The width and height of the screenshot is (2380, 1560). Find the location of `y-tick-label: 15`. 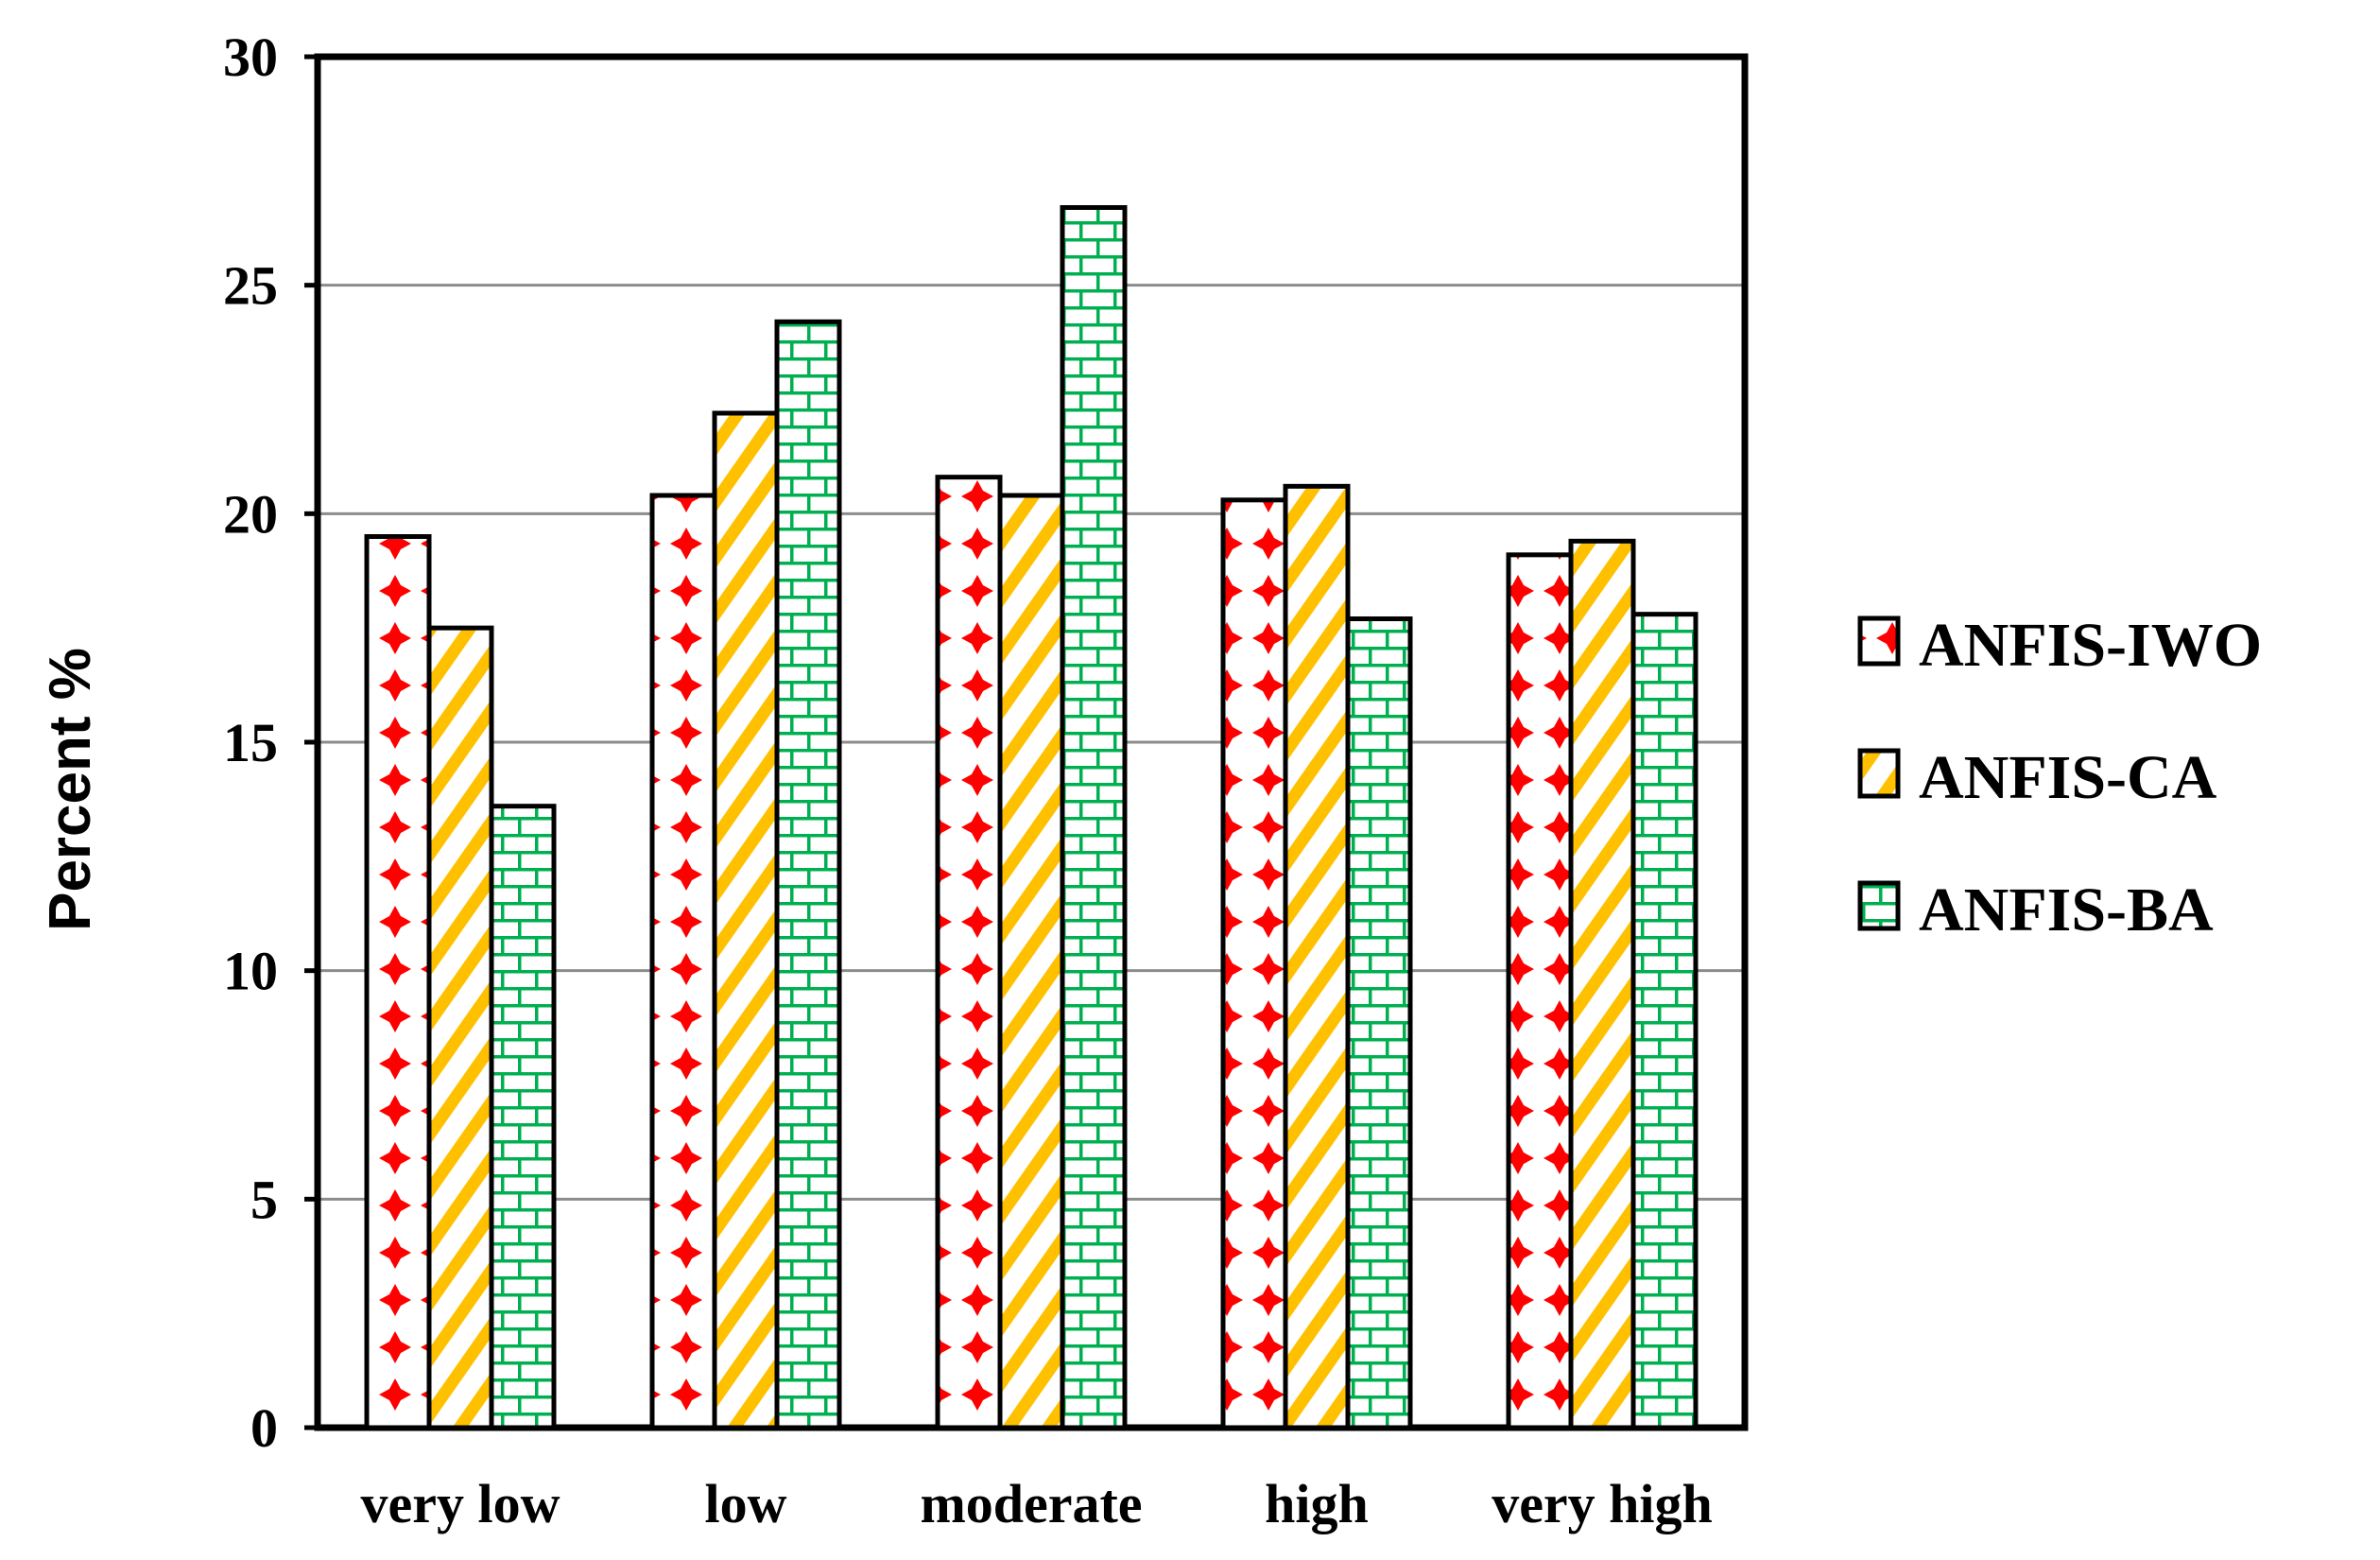

y-tick-label: 15 is located at coordinates (250, 742).